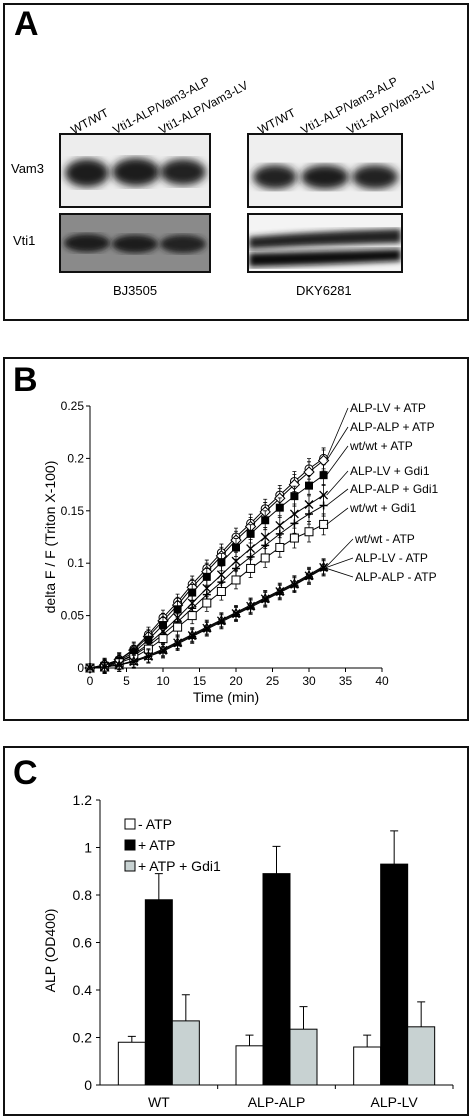  I want to click on blot-vti1-dky6281-bands, so click(325, 248).